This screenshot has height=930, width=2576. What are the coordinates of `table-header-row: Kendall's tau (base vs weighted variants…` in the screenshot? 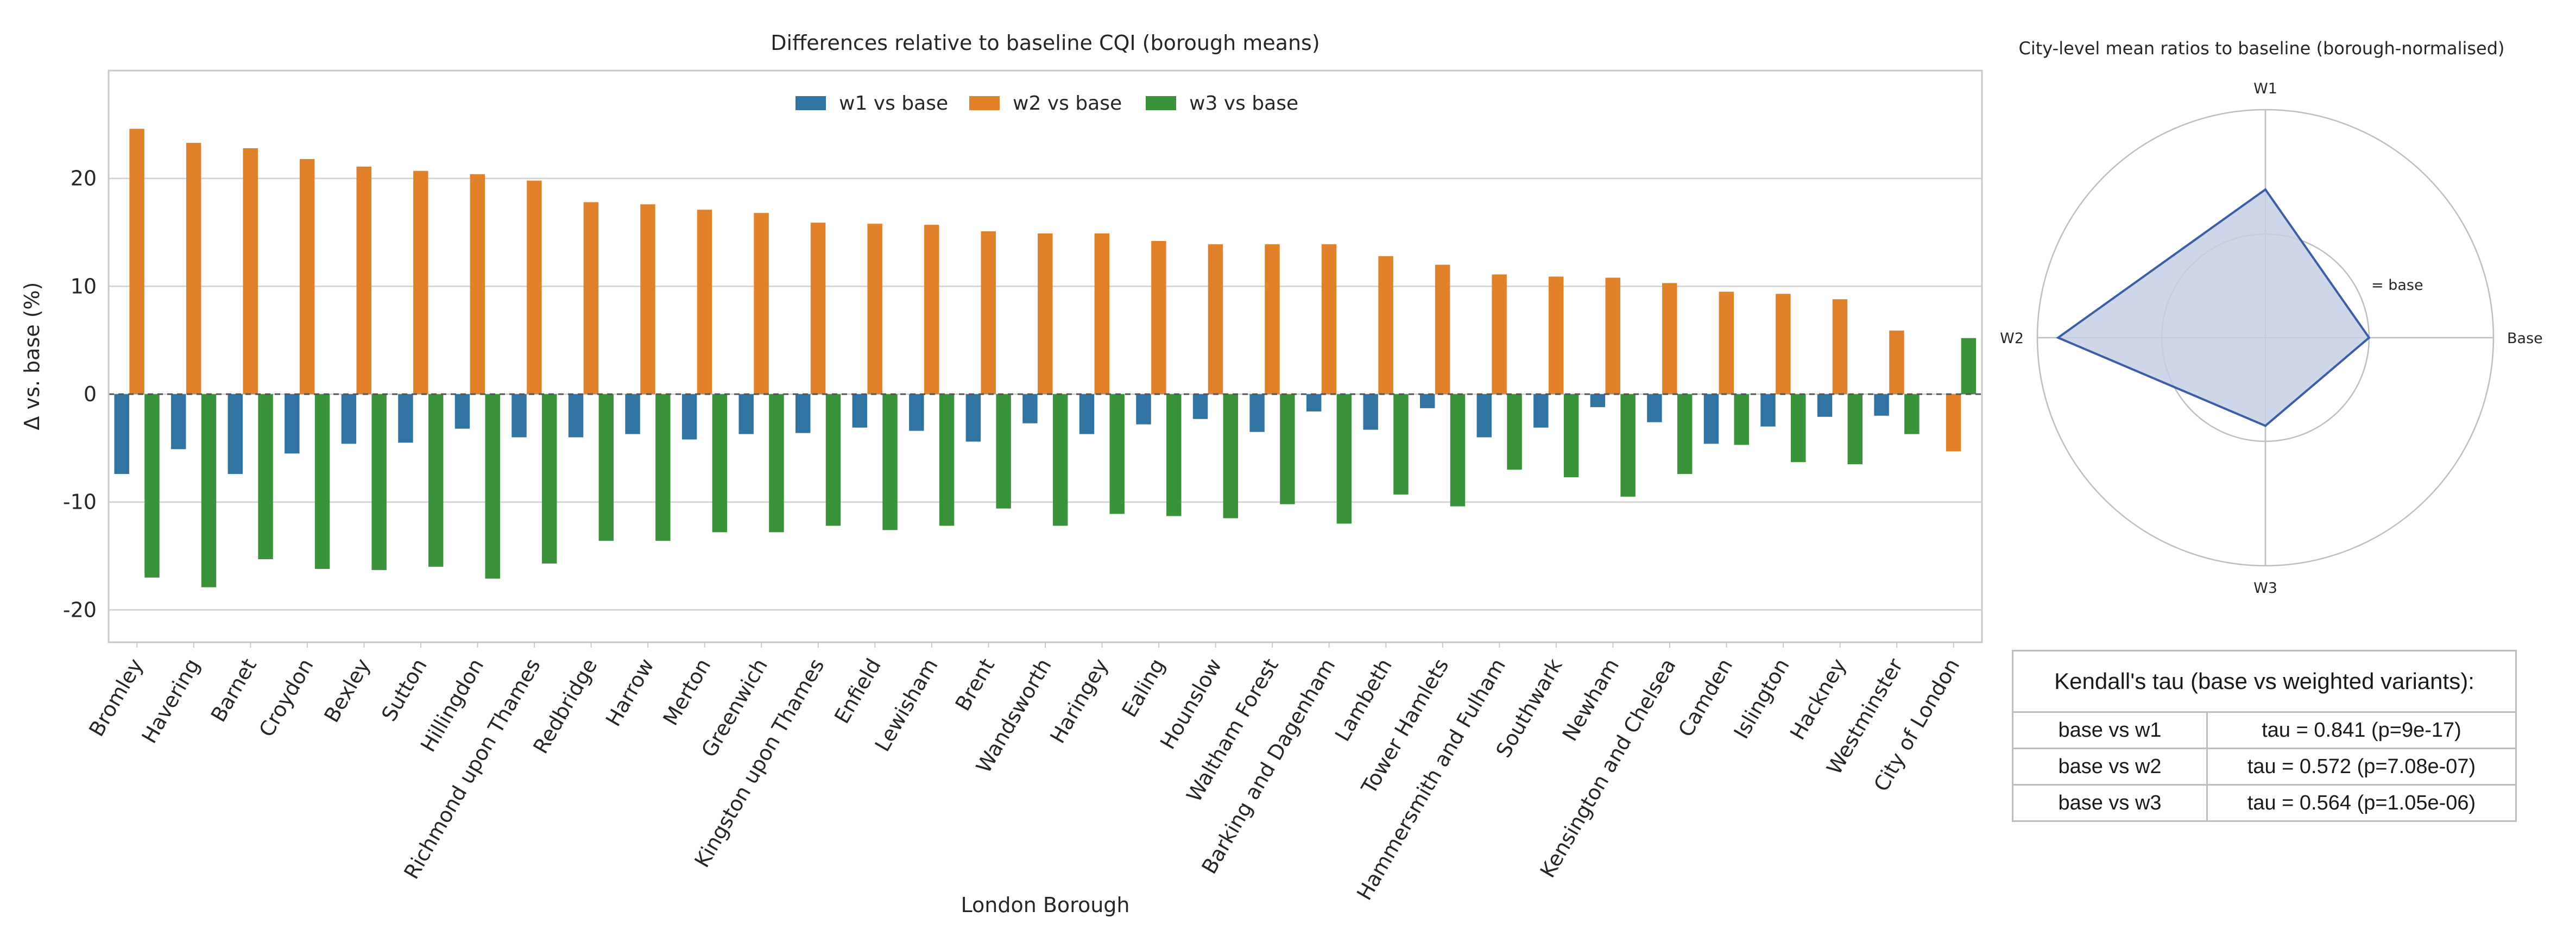 It's located at (2264, 681).